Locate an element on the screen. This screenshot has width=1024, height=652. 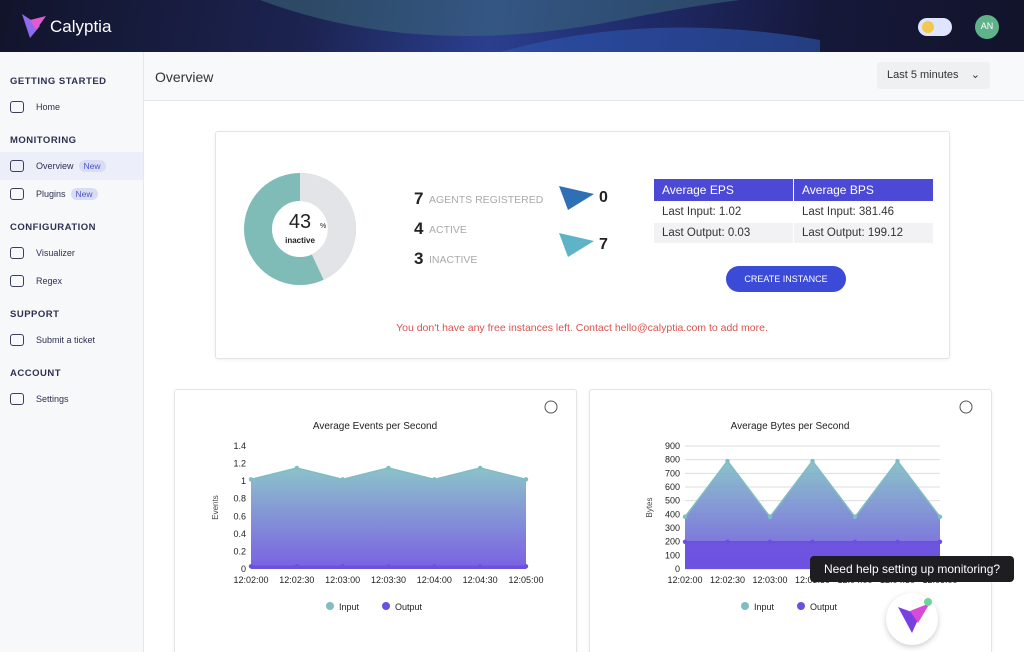
nav-item: Regex is located at coordinates (71, 281).